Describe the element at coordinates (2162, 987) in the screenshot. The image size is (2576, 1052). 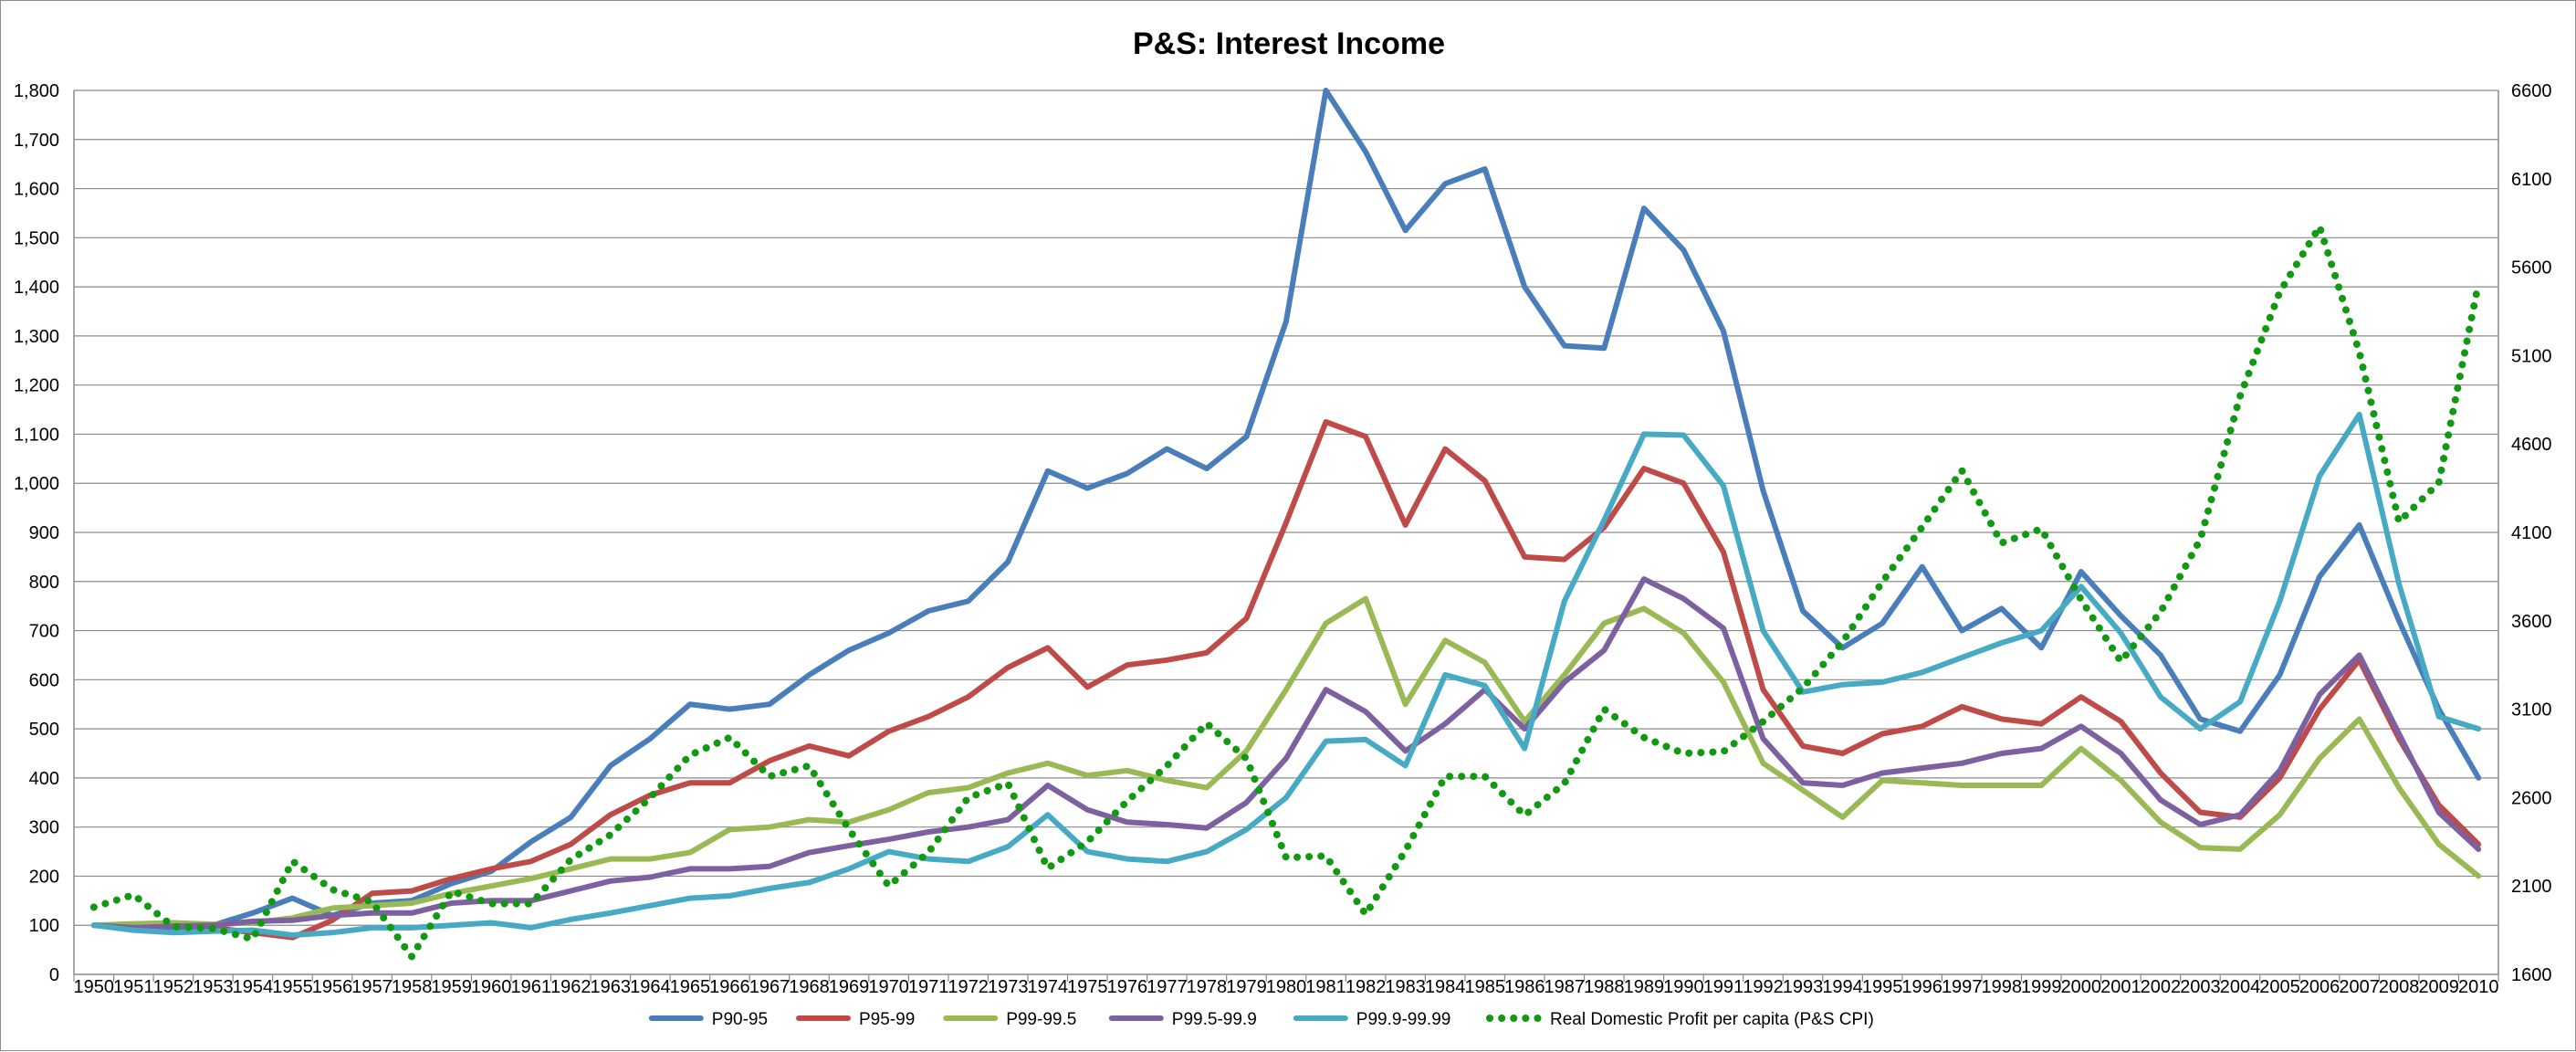
I see `x-tick-label: 2002` at that location.